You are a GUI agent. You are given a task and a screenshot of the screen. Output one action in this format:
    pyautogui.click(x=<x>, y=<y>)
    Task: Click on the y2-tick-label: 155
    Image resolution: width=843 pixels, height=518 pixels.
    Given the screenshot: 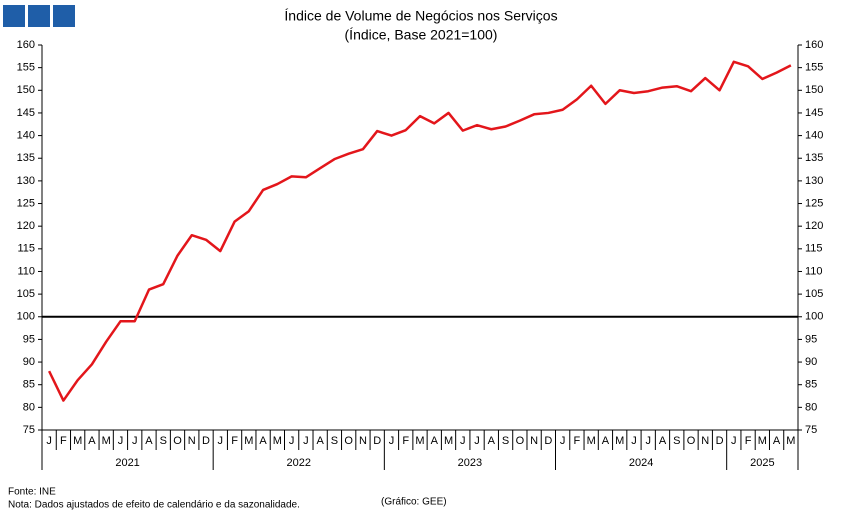 What is the action you would take?
    pyautogui.click(x=814, y=68)
    